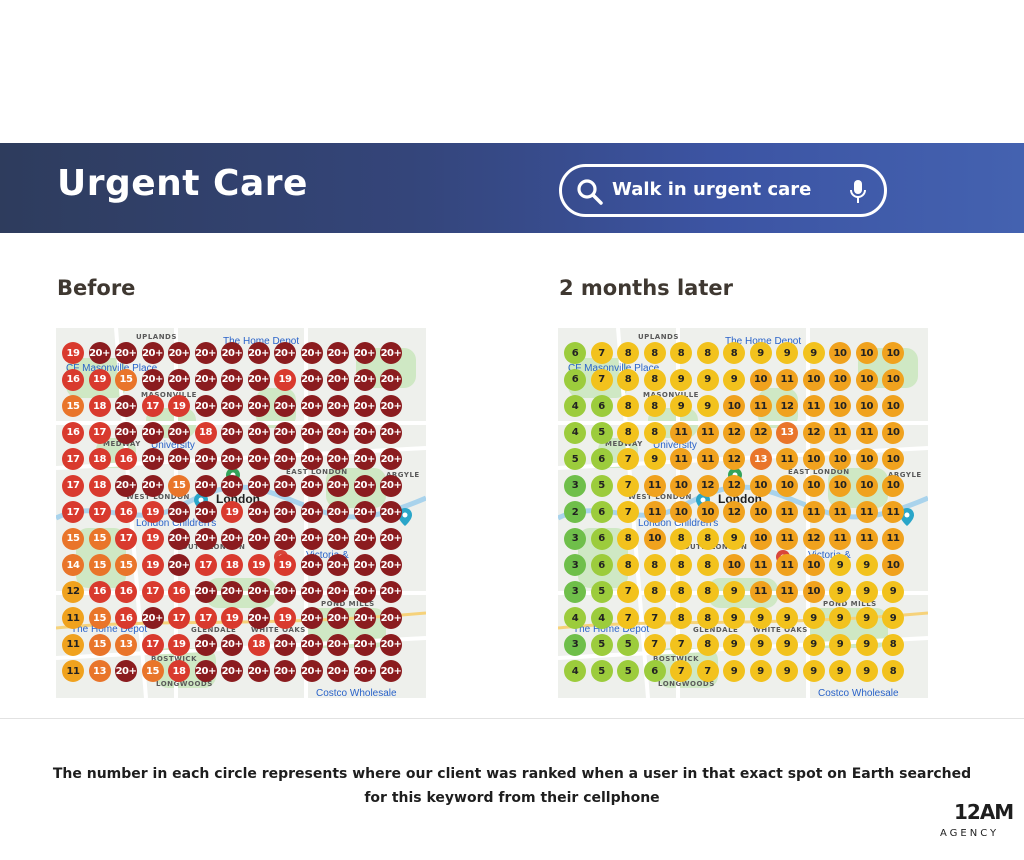 This screenshot has height=860, width=1024. Describe the element at coordinates (158, 497) in the screenshot. I see `map-area-label: WEST LONDON` at that location.